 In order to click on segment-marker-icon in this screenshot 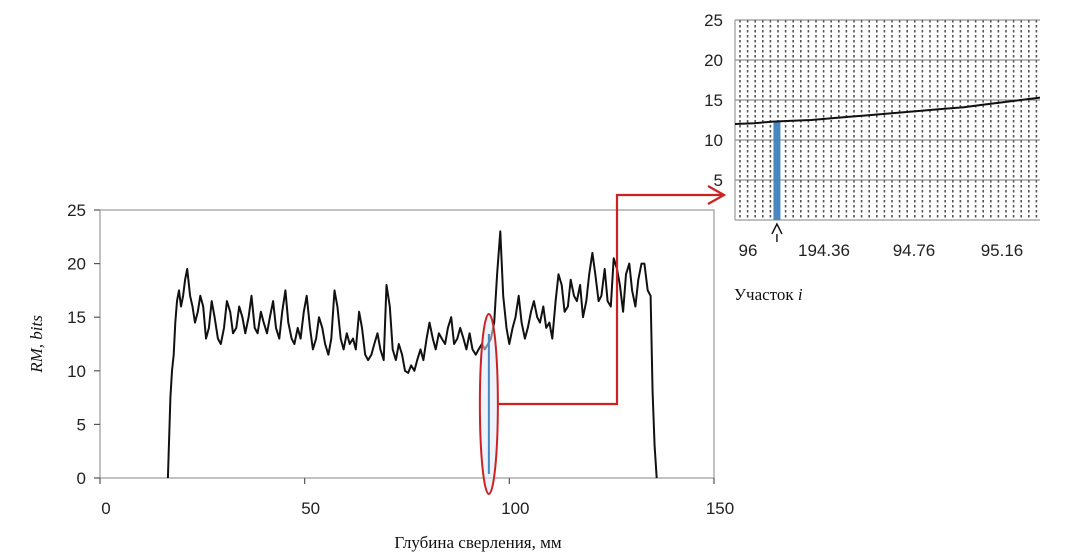, I will do `click(777, 232)`.